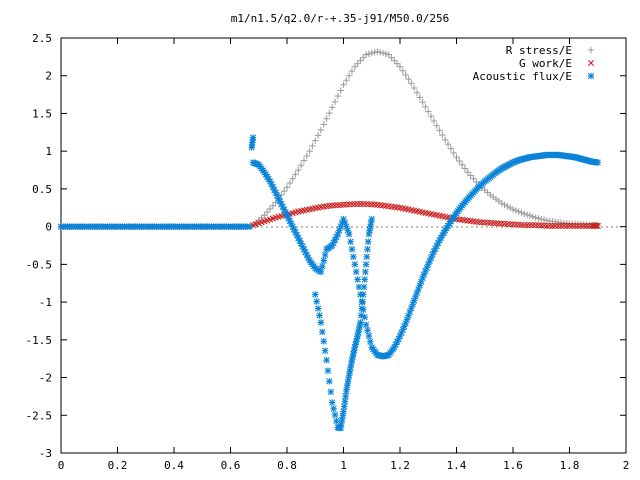 This screenshot has height=480, width=640. I want to click on legend-cross-icon, so click(591, 63).